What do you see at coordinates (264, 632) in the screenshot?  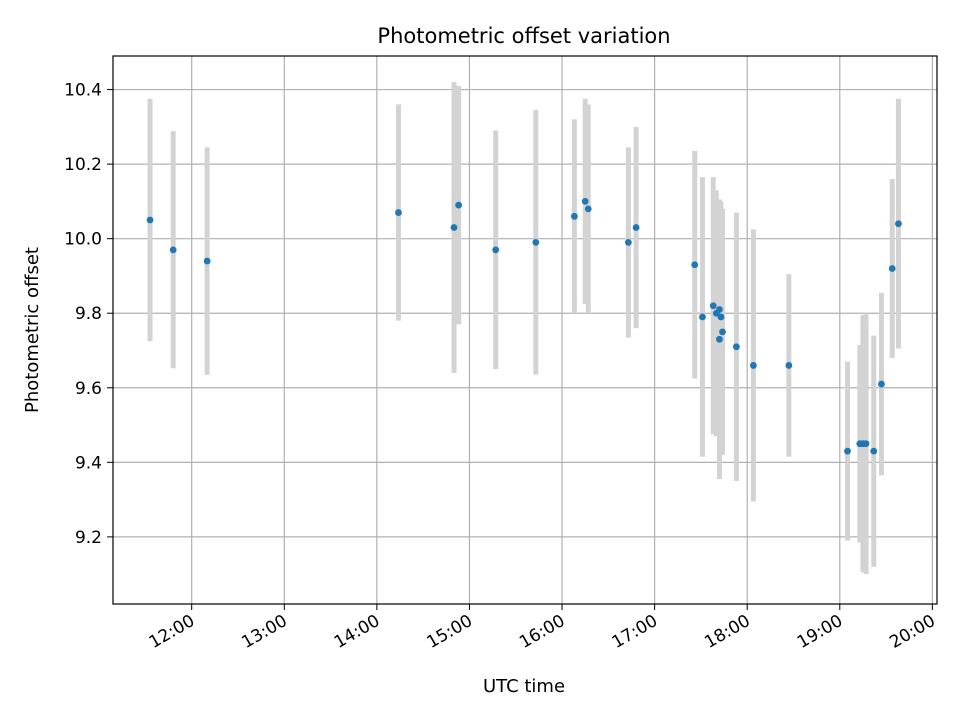 I see `x-tick-label: 13:00` at bounding box center [264, 632].